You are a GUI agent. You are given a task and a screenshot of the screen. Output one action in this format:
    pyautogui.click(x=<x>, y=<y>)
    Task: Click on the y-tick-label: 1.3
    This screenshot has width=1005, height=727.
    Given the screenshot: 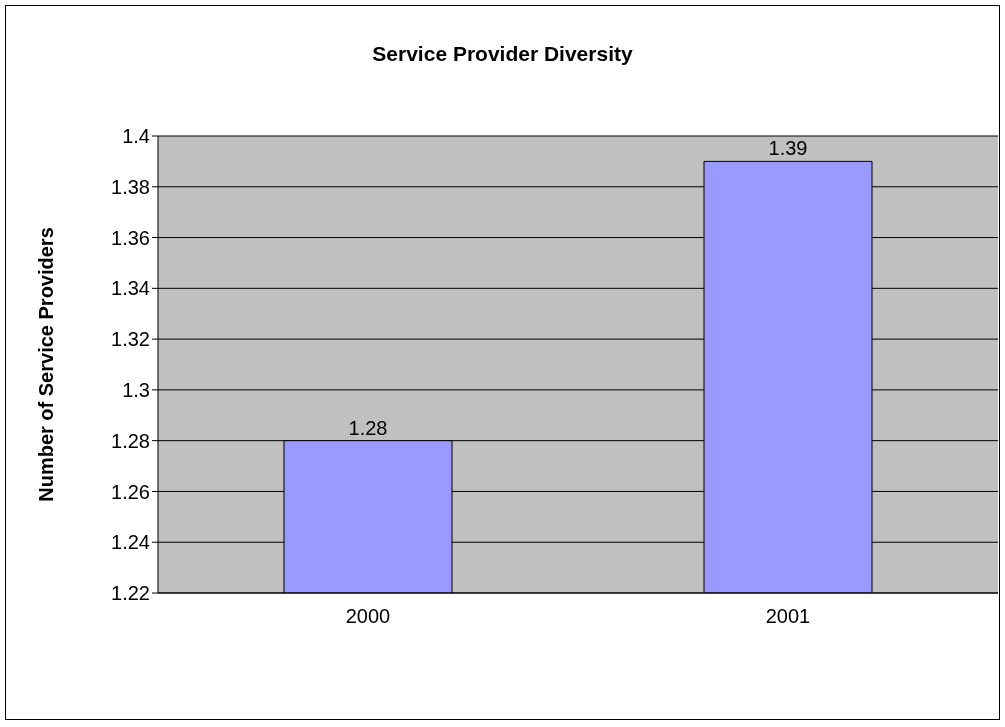 What is the action you would take?
    pyautogui.click(x=136, y=389)
    